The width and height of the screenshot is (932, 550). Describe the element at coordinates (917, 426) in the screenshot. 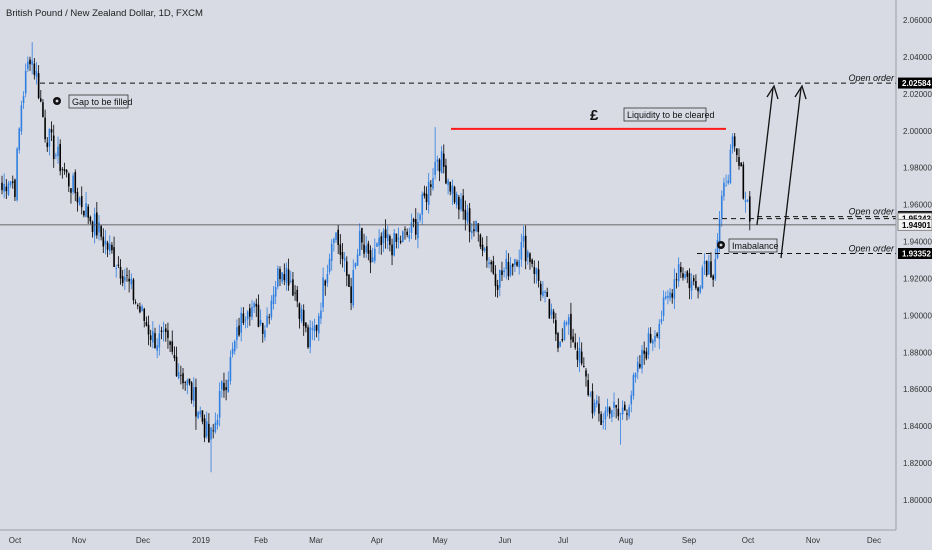

I see `y-tick-label: 1.84000` at that location.